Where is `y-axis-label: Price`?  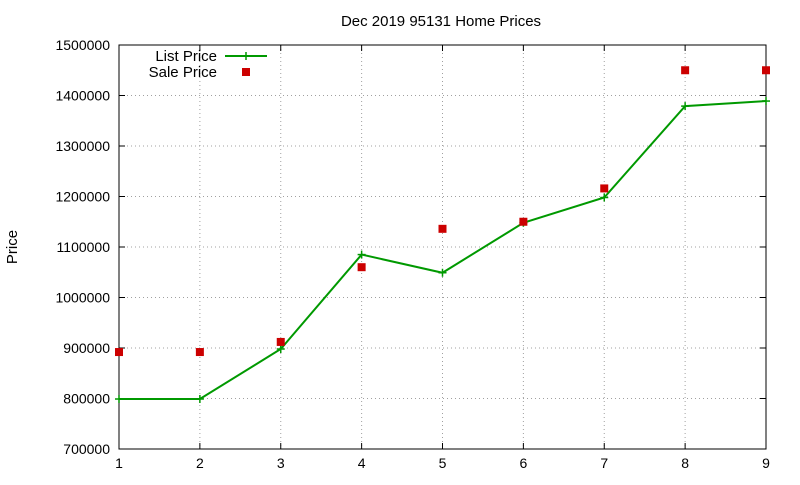
y-axis-label: Price is located at coordinates (12, 247).